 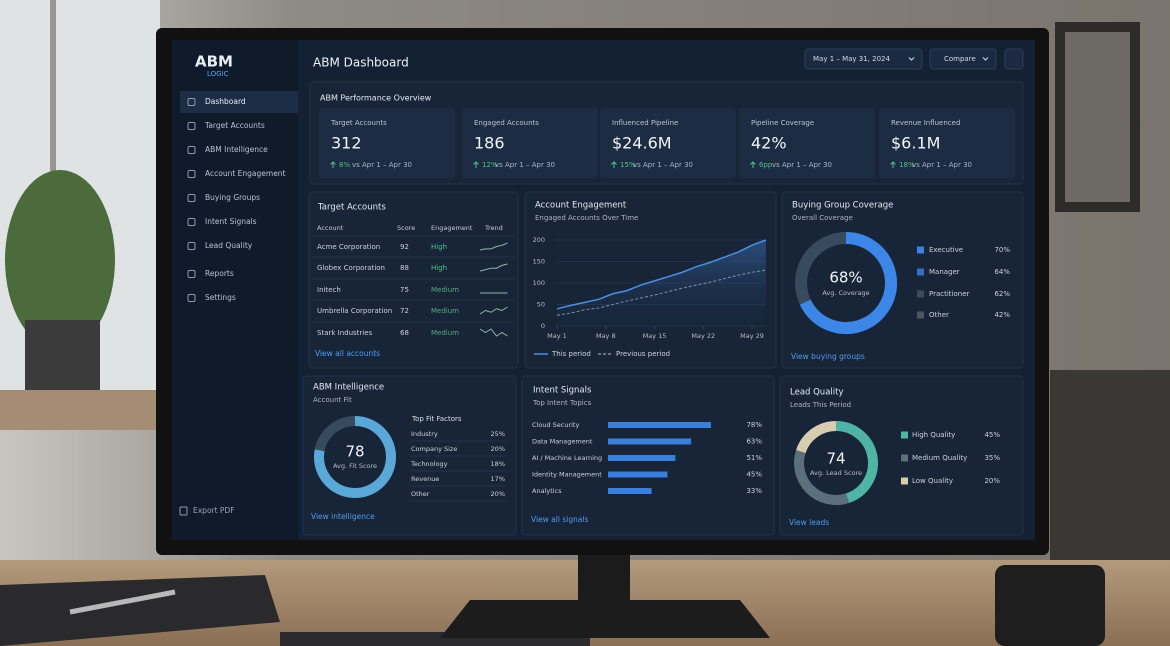 What do you see at coordinates (347, 353) in the screenshot?
I see `link: View all accounts` at bounding box center [347, 353].